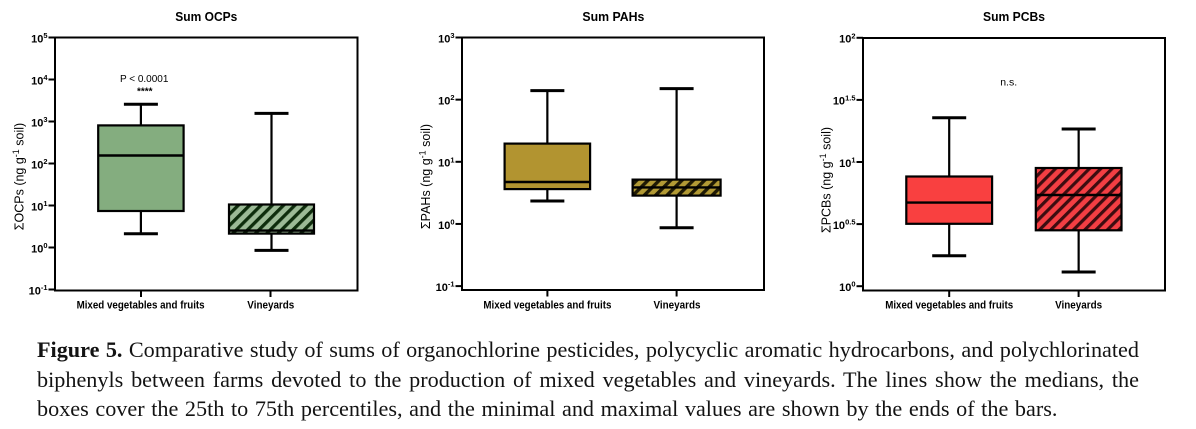 The width and height of the screenshot is (1196, 429). What do you see at coordinates (39, 80) in the screenshot?
I see `svg-text: 10⁴` at bounding box center [39, 80].